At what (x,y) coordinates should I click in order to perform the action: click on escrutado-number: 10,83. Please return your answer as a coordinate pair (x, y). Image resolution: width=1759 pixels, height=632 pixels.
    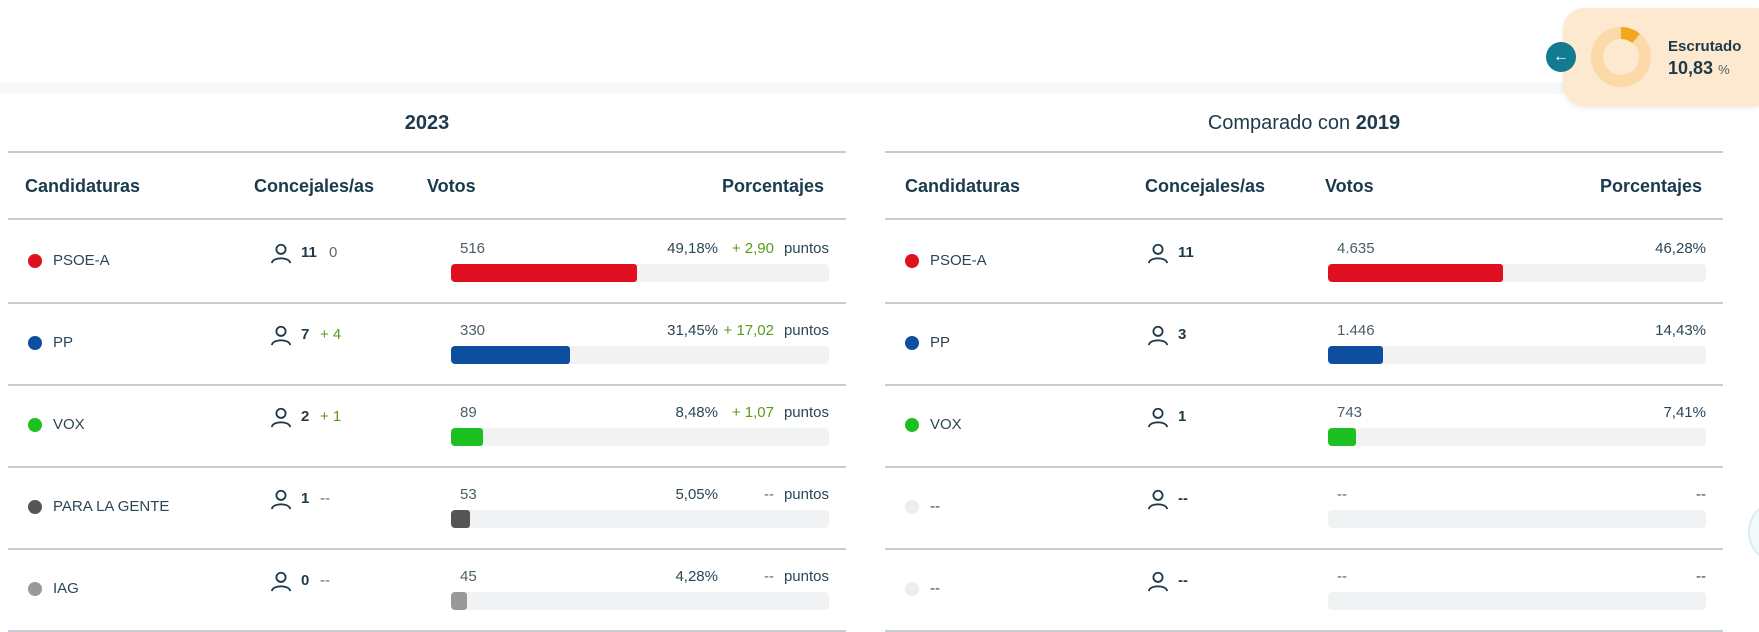
    Looking at the image, I should click on (1691, 68).